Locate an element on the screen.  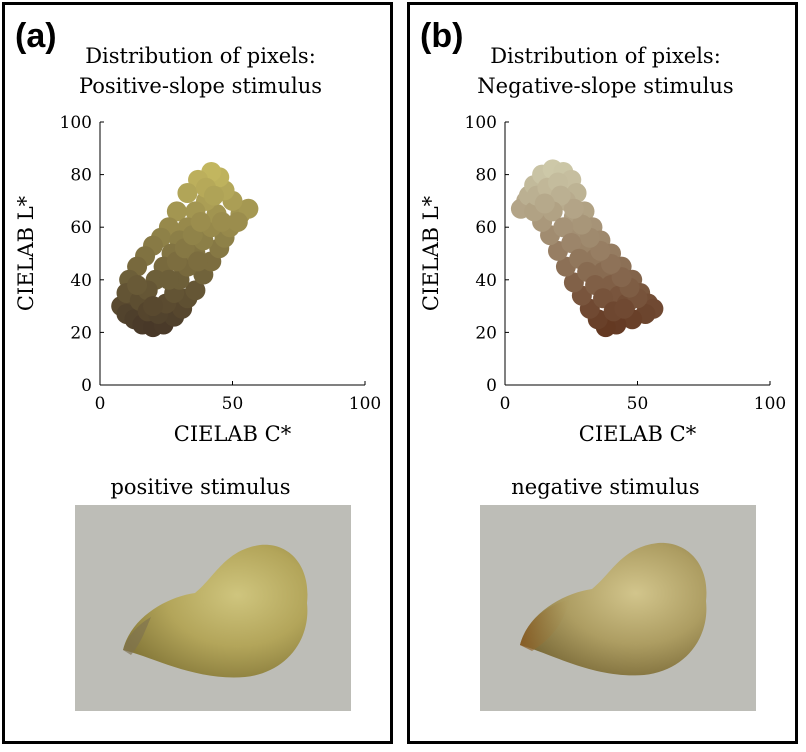
chart-title-line-2: Negative-slope stimulus is located at coordinates (605, 86).